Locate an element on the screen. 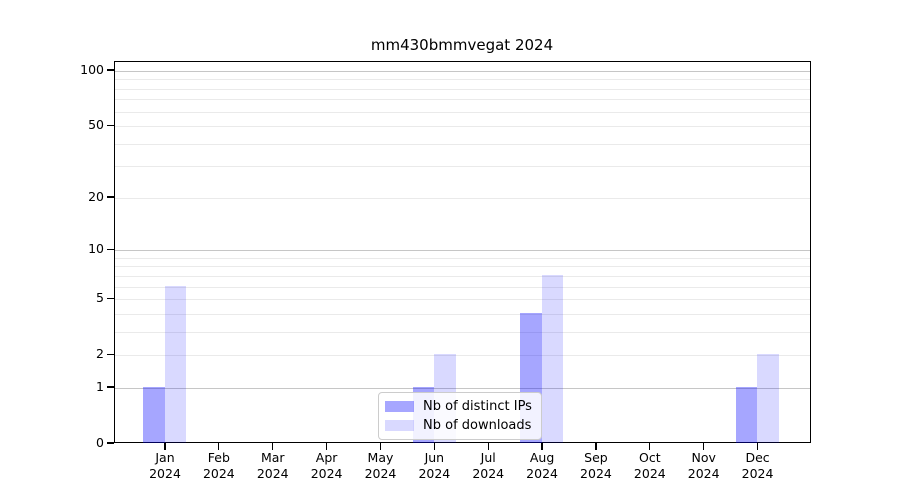  x-axis-tick-label: Dec 2024 is located at coordinates (757, 465).